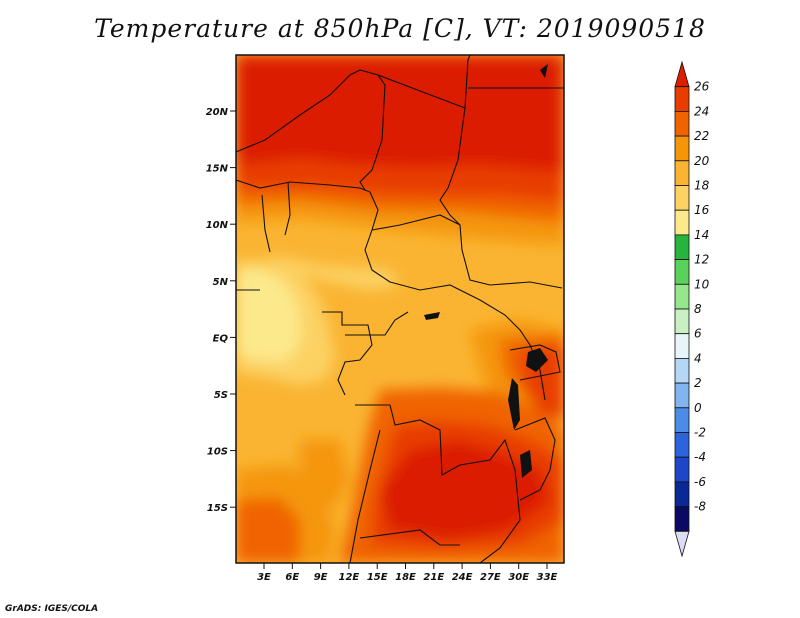 The width and height of the screenshot is (800, 618). Describe the element at coordinates (700, 433) in the screenshot. I see `colorbar-label: -2` at that location.